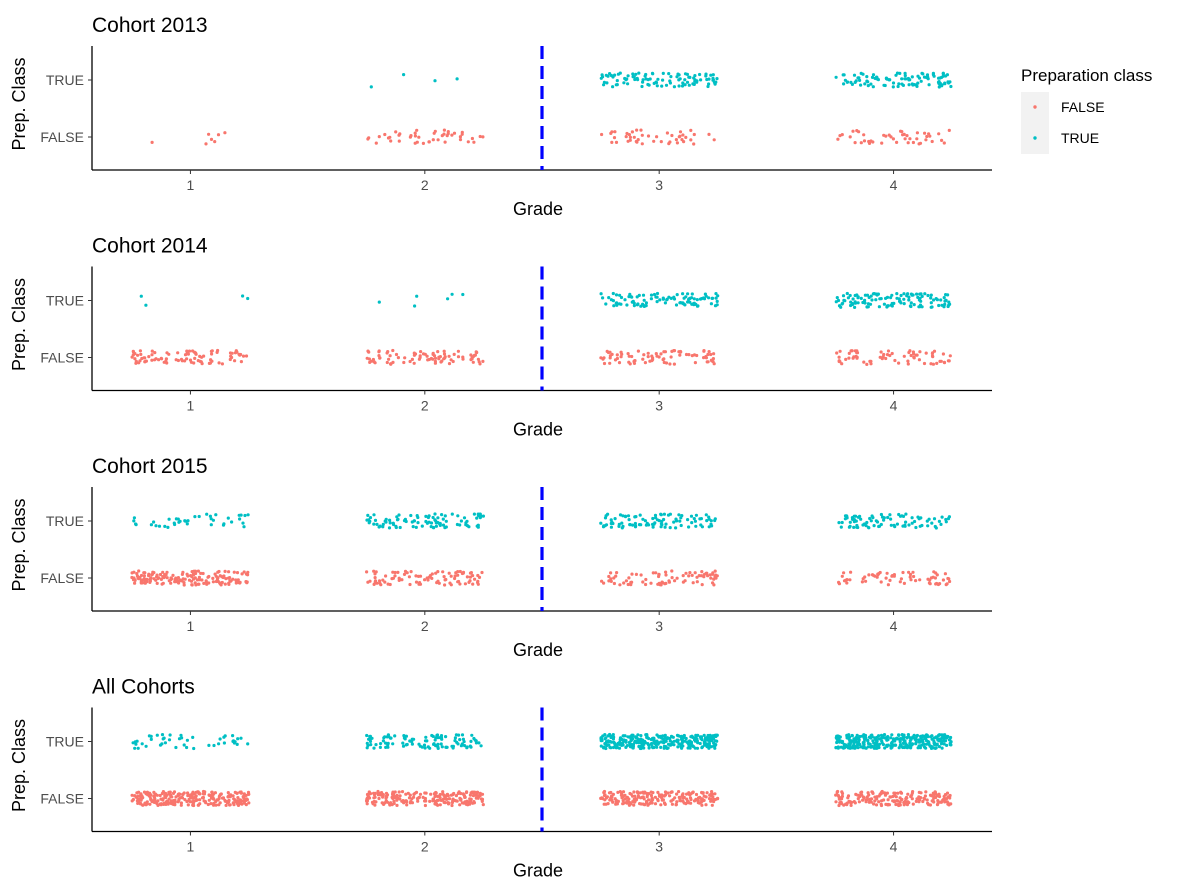  I want to click on panel-title: Cohort 2015, so click(150, 466).